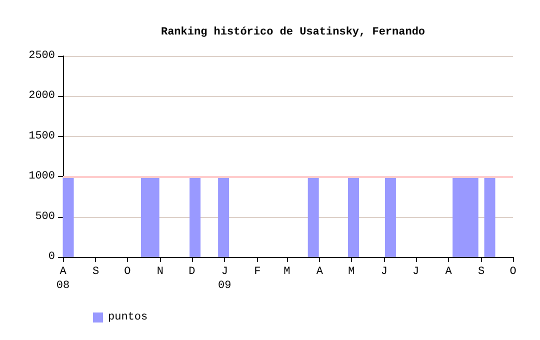  I want to click on y-tick-label: 500, so click(45, 216).